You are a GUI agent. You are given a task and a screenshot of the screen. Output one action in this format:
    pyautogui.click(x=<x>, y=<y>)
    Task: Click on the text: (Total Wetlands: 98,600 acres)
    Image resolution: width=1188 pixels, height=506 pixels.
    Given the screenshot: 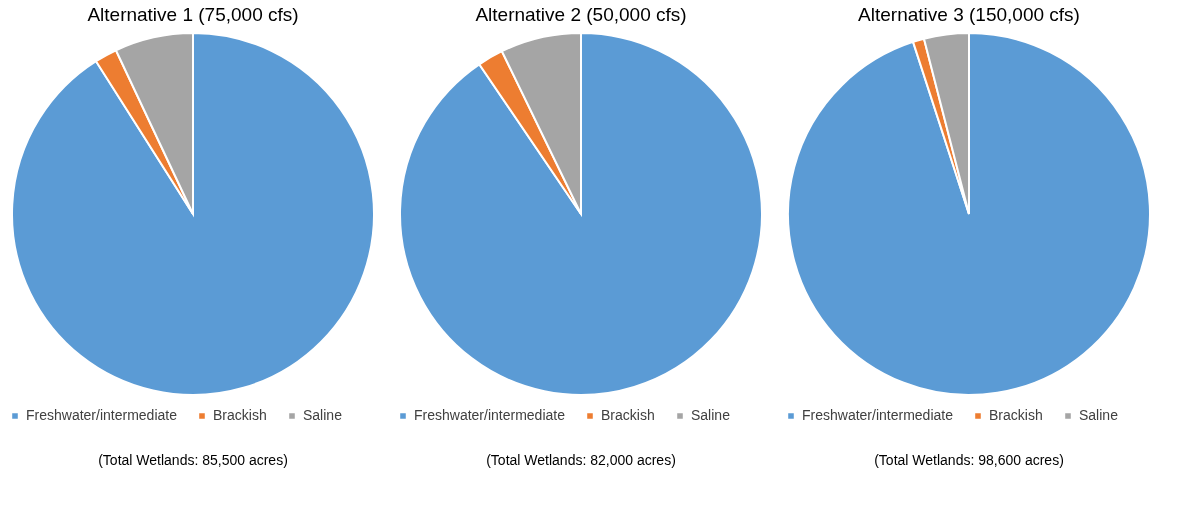 What is the action you would take?
    pyautogui.click(x=969, y=460)
    